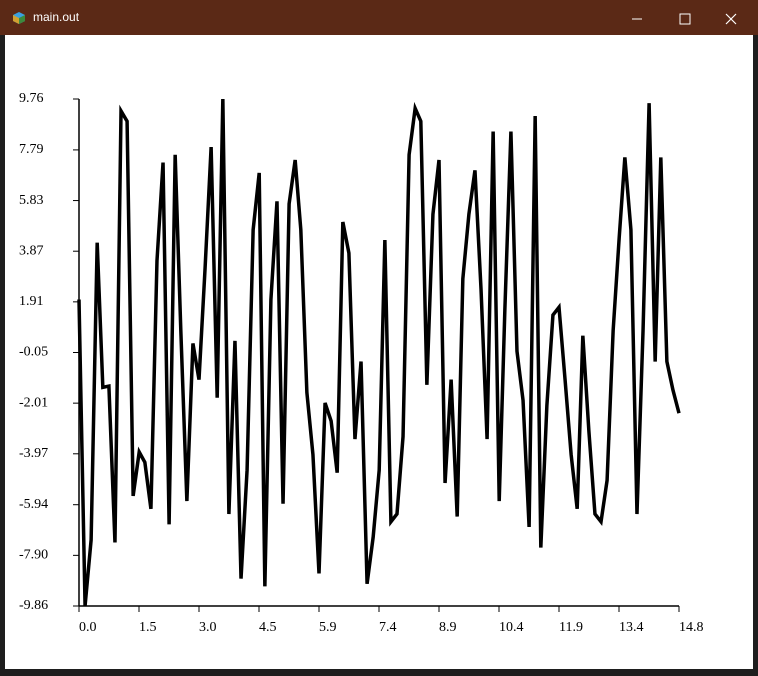  What do you see at coordinates (631, 627) in the screenshot?
I see `x-tick-label: 13.4` at bounding box center [631, 627].